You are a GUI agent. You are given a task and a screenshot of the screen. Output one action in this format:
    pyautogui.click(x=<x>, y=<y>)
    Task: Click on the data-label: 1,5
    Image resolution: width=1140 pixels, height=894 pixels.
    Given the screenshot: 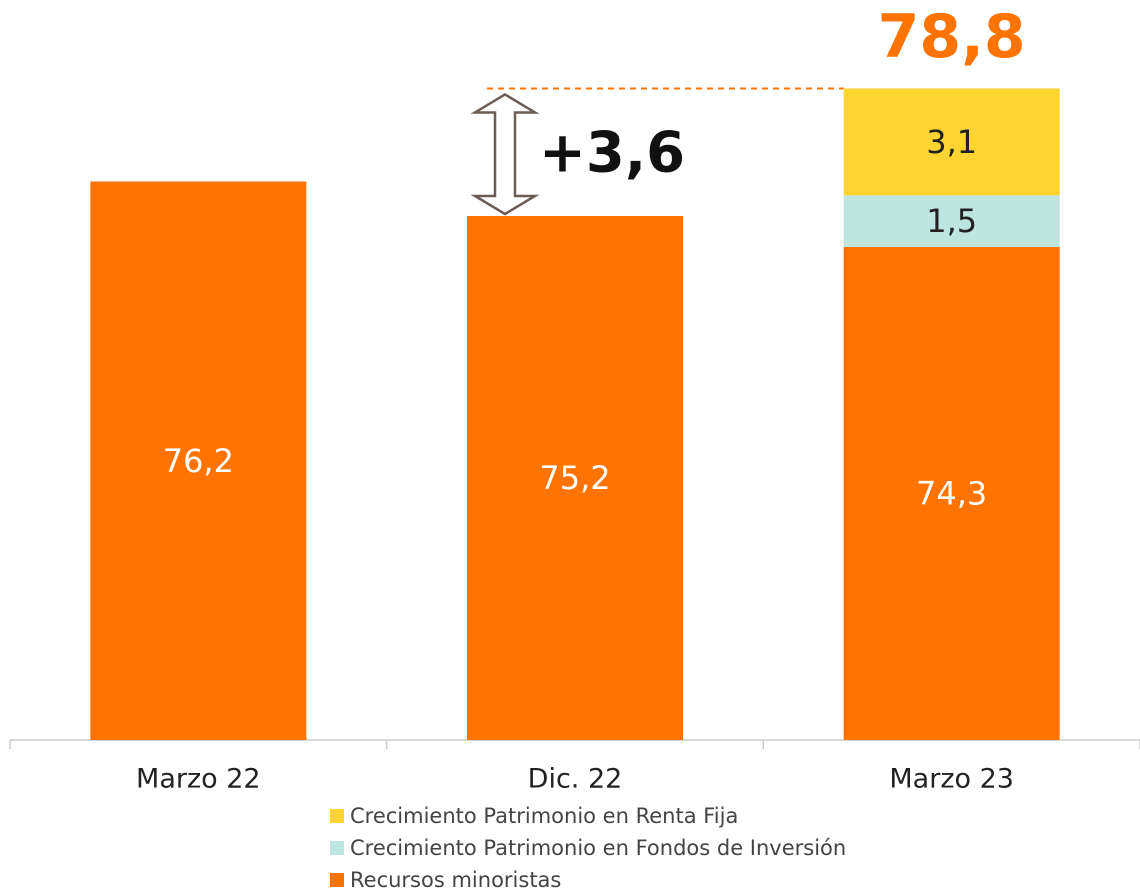 What is the action you would take?
    pyautogui.click(x=951, y=221)
    